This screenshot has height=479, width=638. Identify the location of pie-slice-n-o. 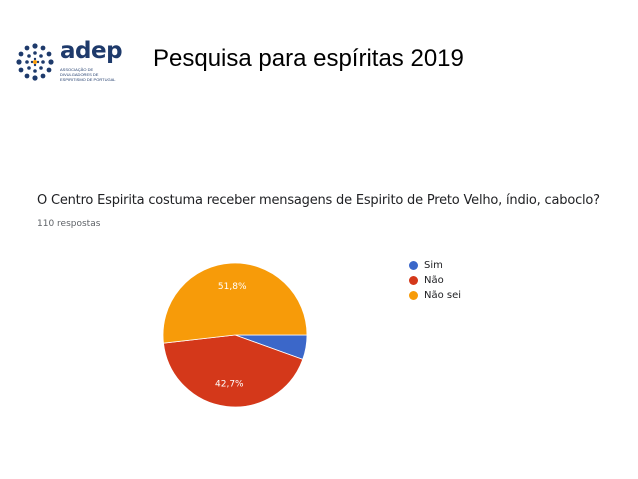
(233, 371).